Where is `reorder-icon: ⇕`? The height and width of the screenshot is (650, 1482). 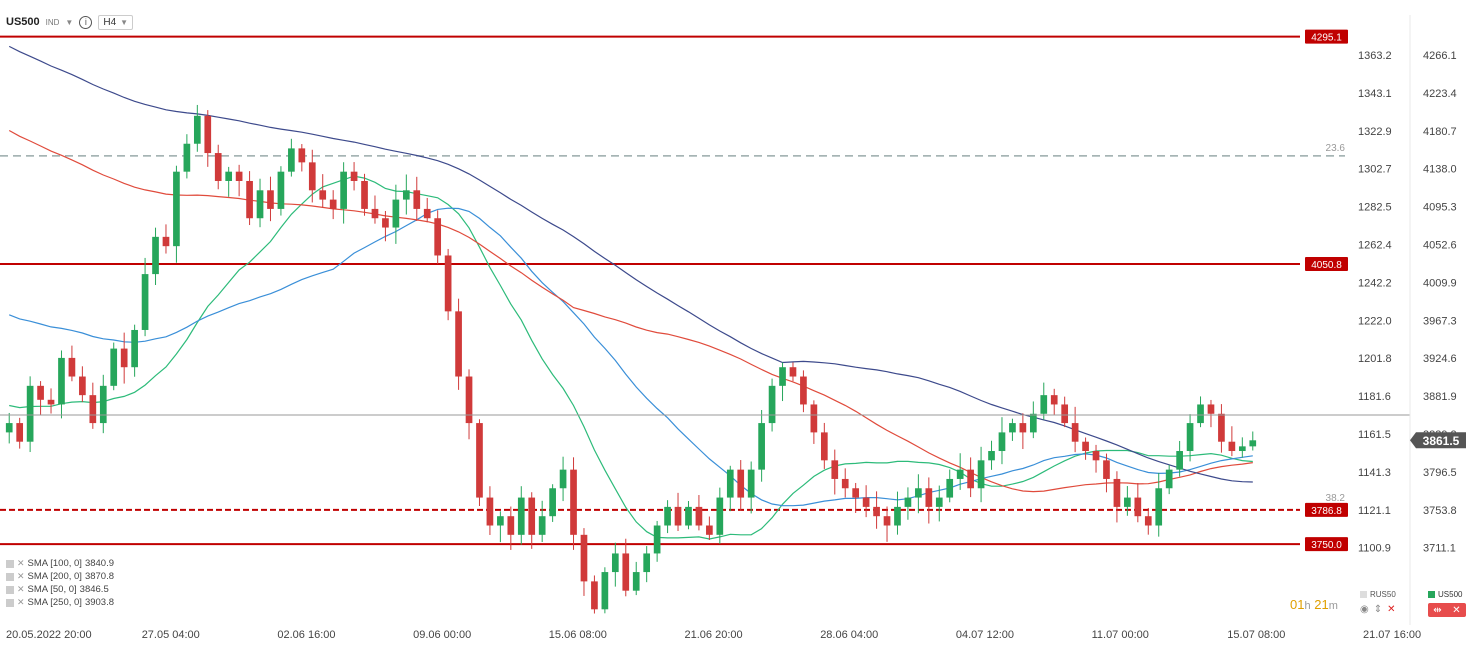
reorder-icon: ⇕ is located at coordinates (1378, 609).